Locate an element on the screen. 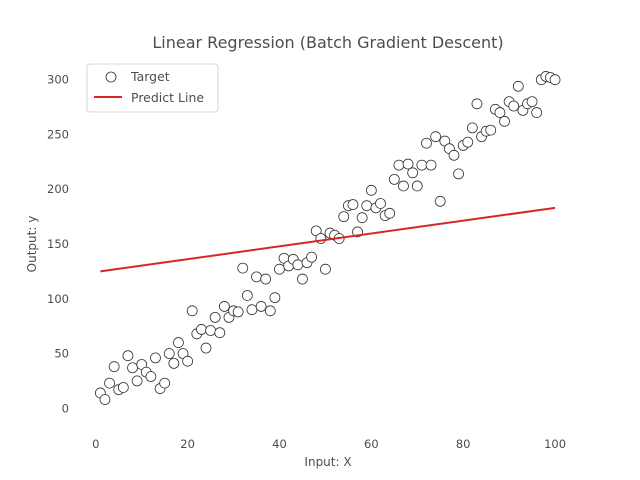 This screenshot has height=480, width=640. x-tick-label: 20 is located at coordinates (187, 444).